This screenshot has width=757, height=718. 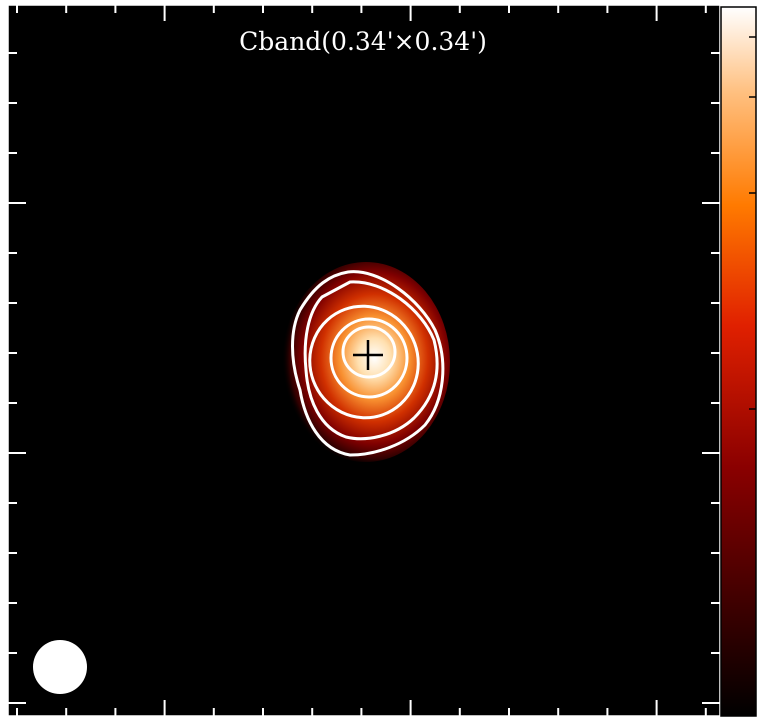 I want to click on source-emission, so click(x=366, y=362).